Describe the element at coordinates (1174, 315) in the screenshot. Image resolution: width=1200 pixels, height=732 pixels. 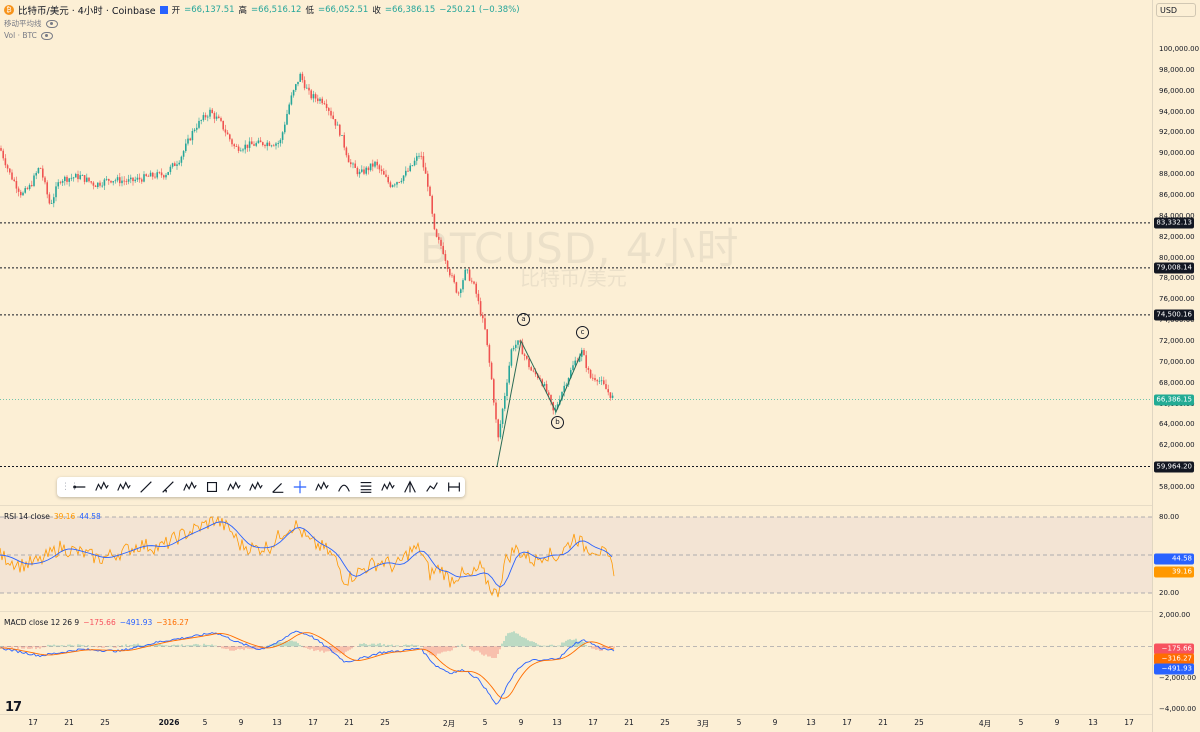
I see `price-level-badge: 74,500.16` at that location.